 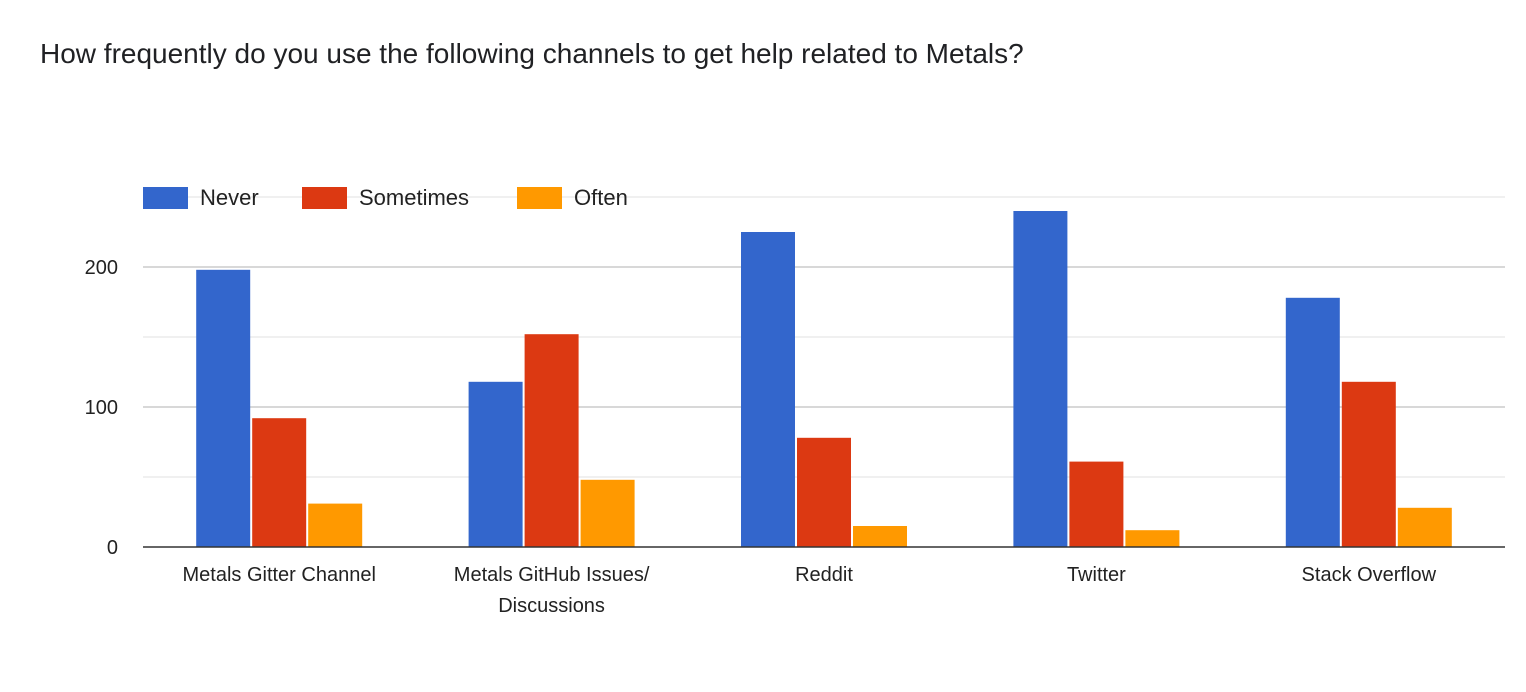 What do you see at coordinates (539, 198) in the screenshot?
I see `legend-swatch-often` at bounding box center [539, 198].